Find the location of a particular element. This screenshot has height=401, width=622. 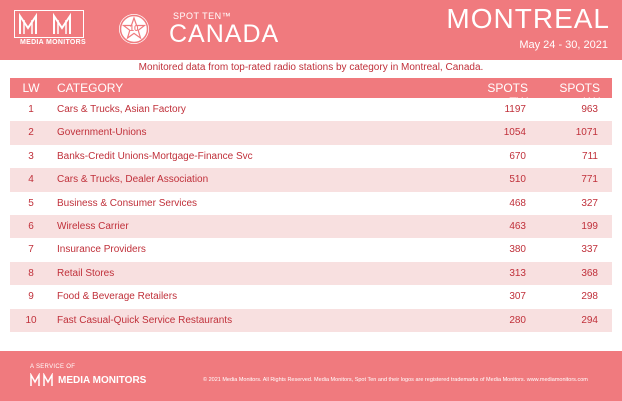

cell-spots-lw: 1071 is located at coordinates (586, 133).